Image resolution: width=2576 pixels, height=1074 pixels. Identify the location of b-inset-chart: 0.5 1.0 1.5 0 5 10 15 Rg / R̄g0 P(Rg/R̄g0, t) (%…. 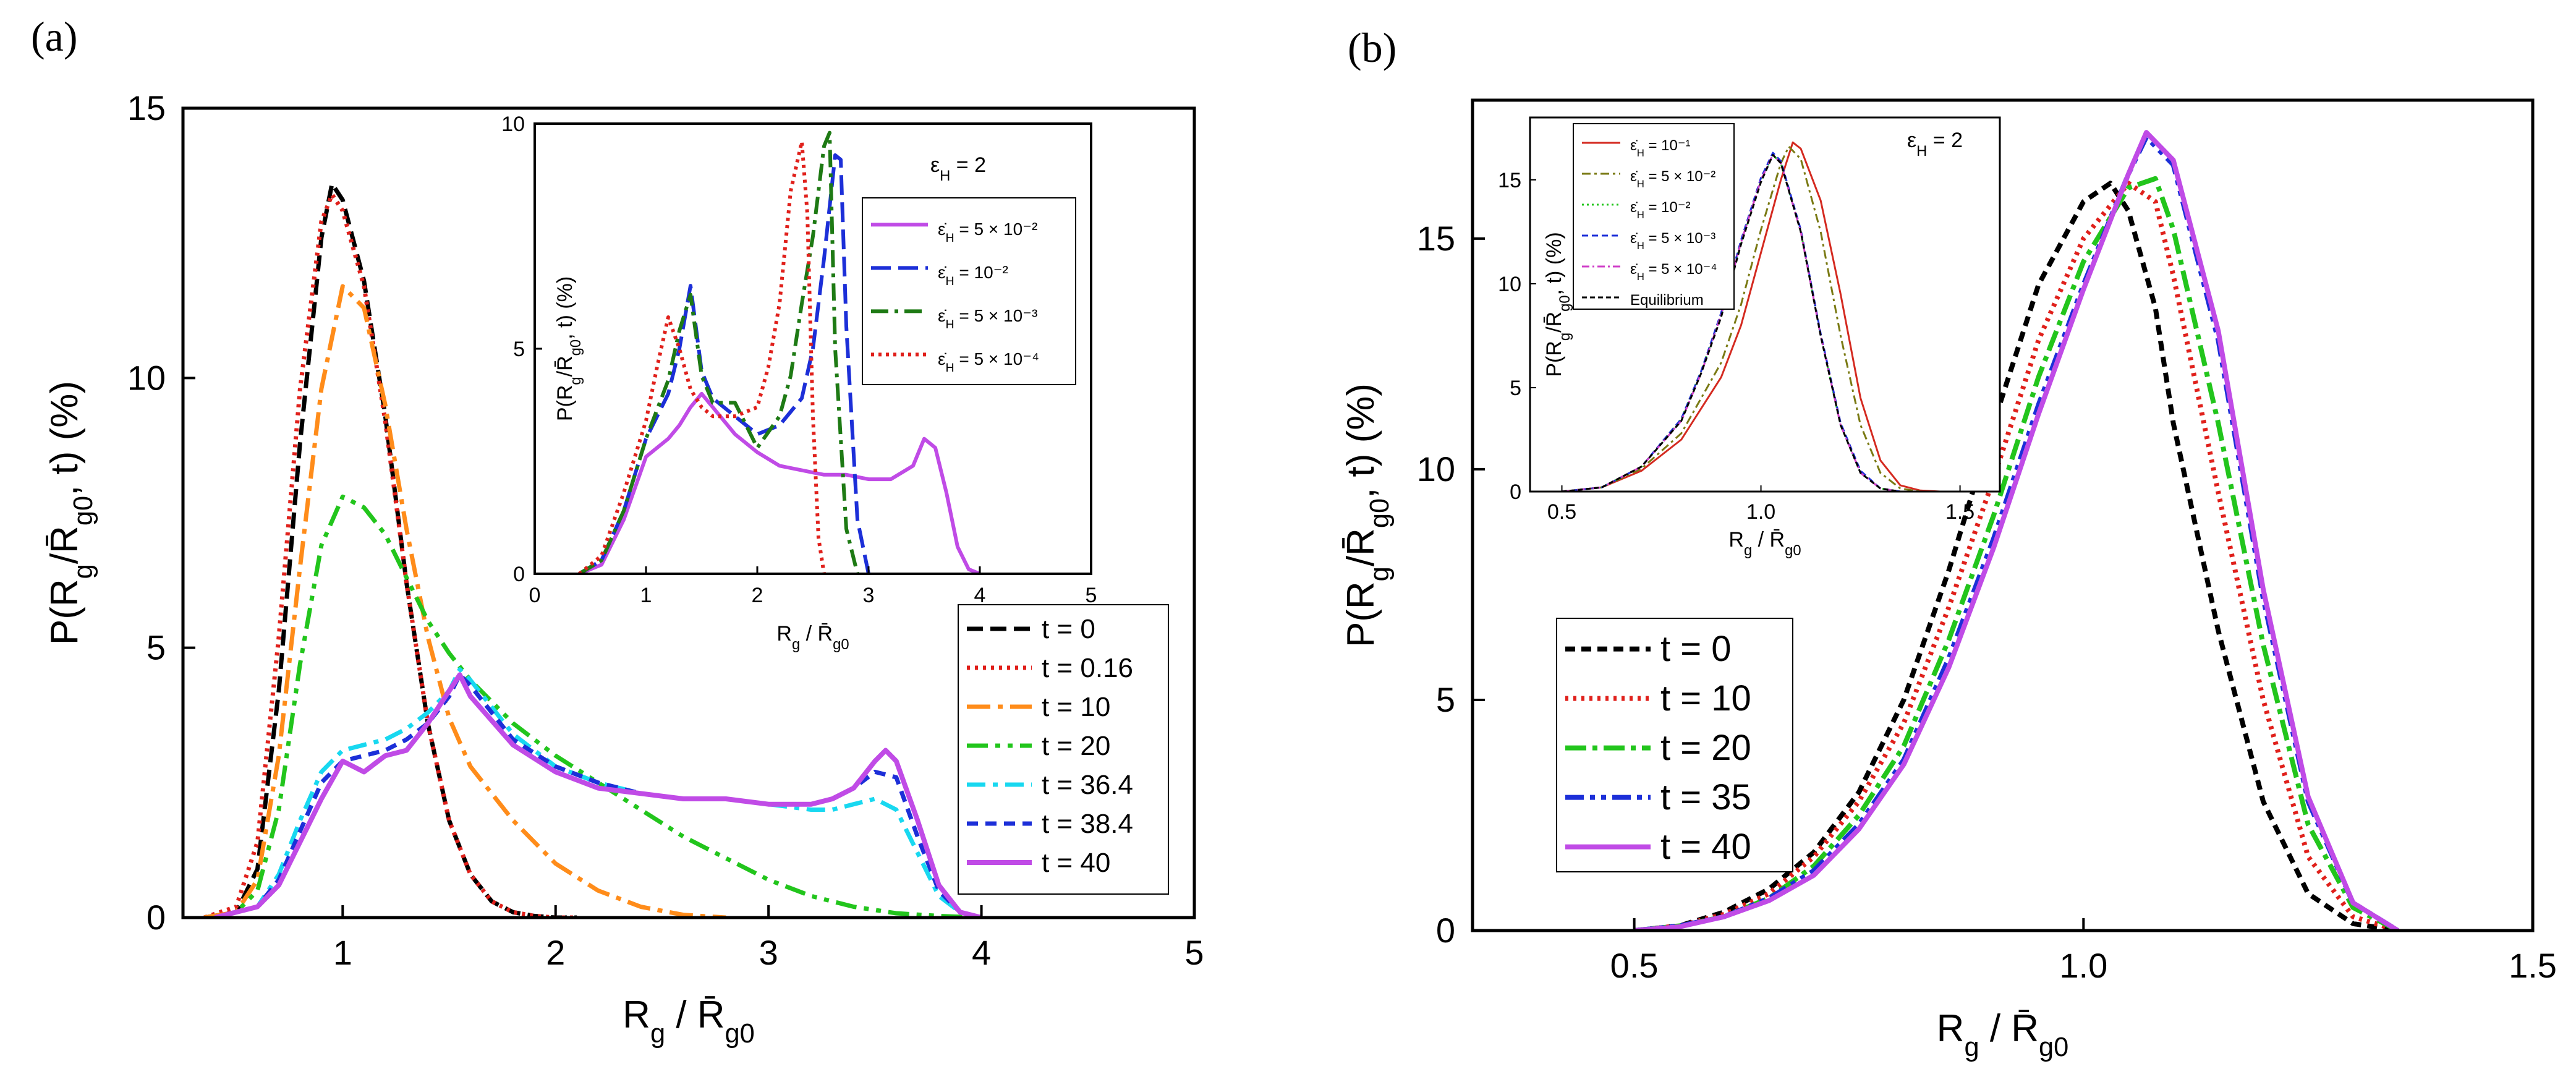
(1749, 337).